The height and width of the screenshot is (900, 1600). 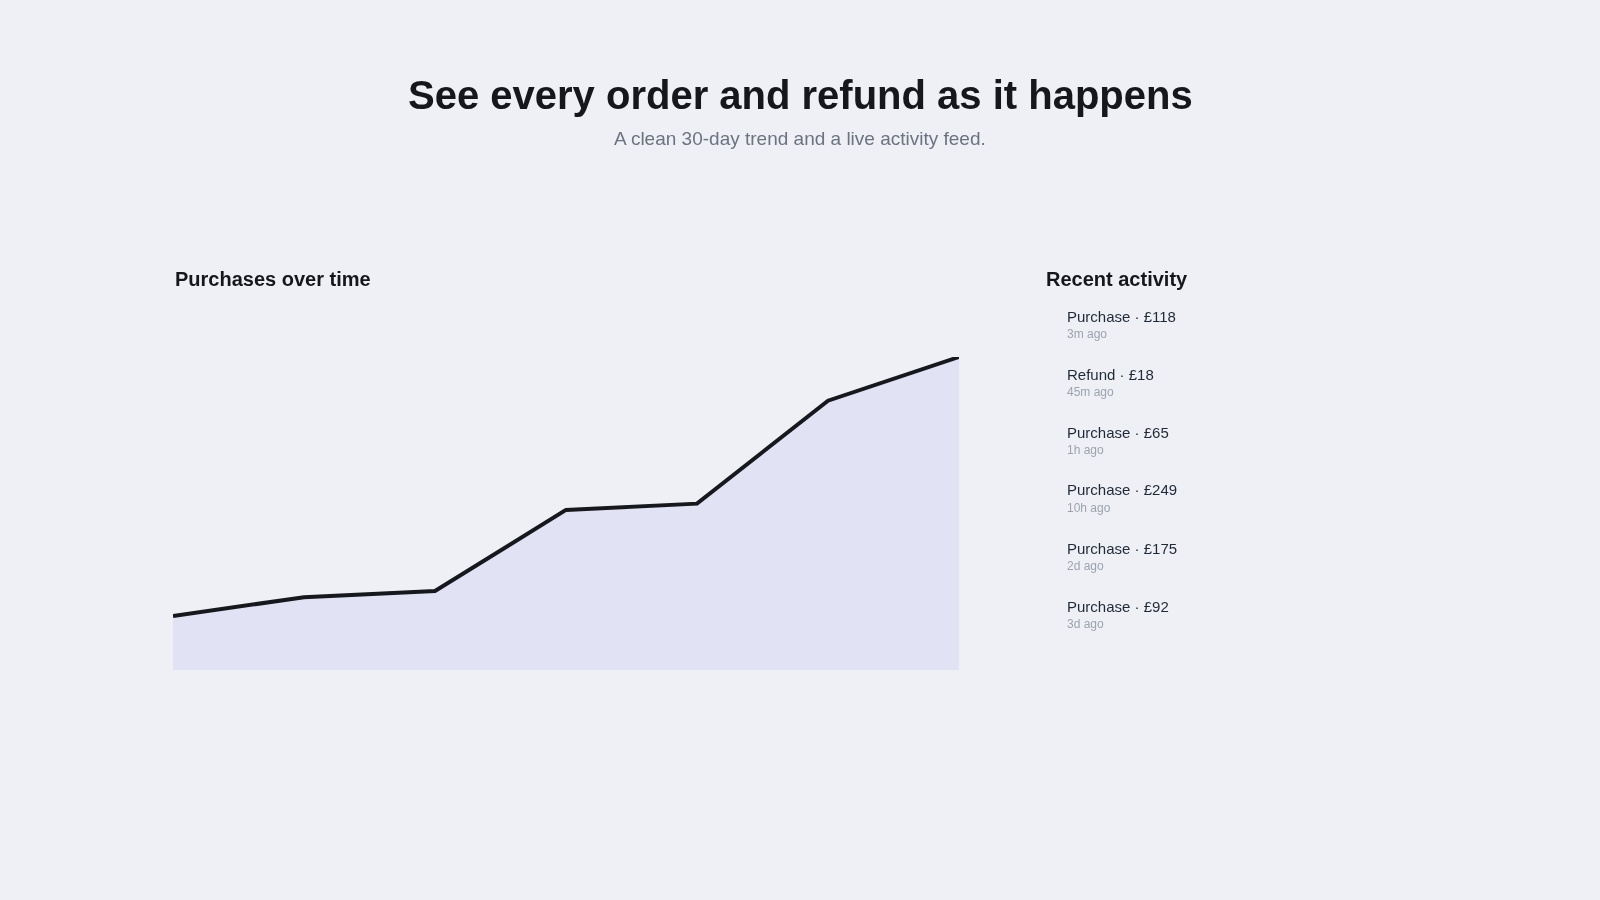 What do you see at coordinates (1089, 508) in the screenshot?
I see `text: 10h ago` at bounding box center [1089, 508].